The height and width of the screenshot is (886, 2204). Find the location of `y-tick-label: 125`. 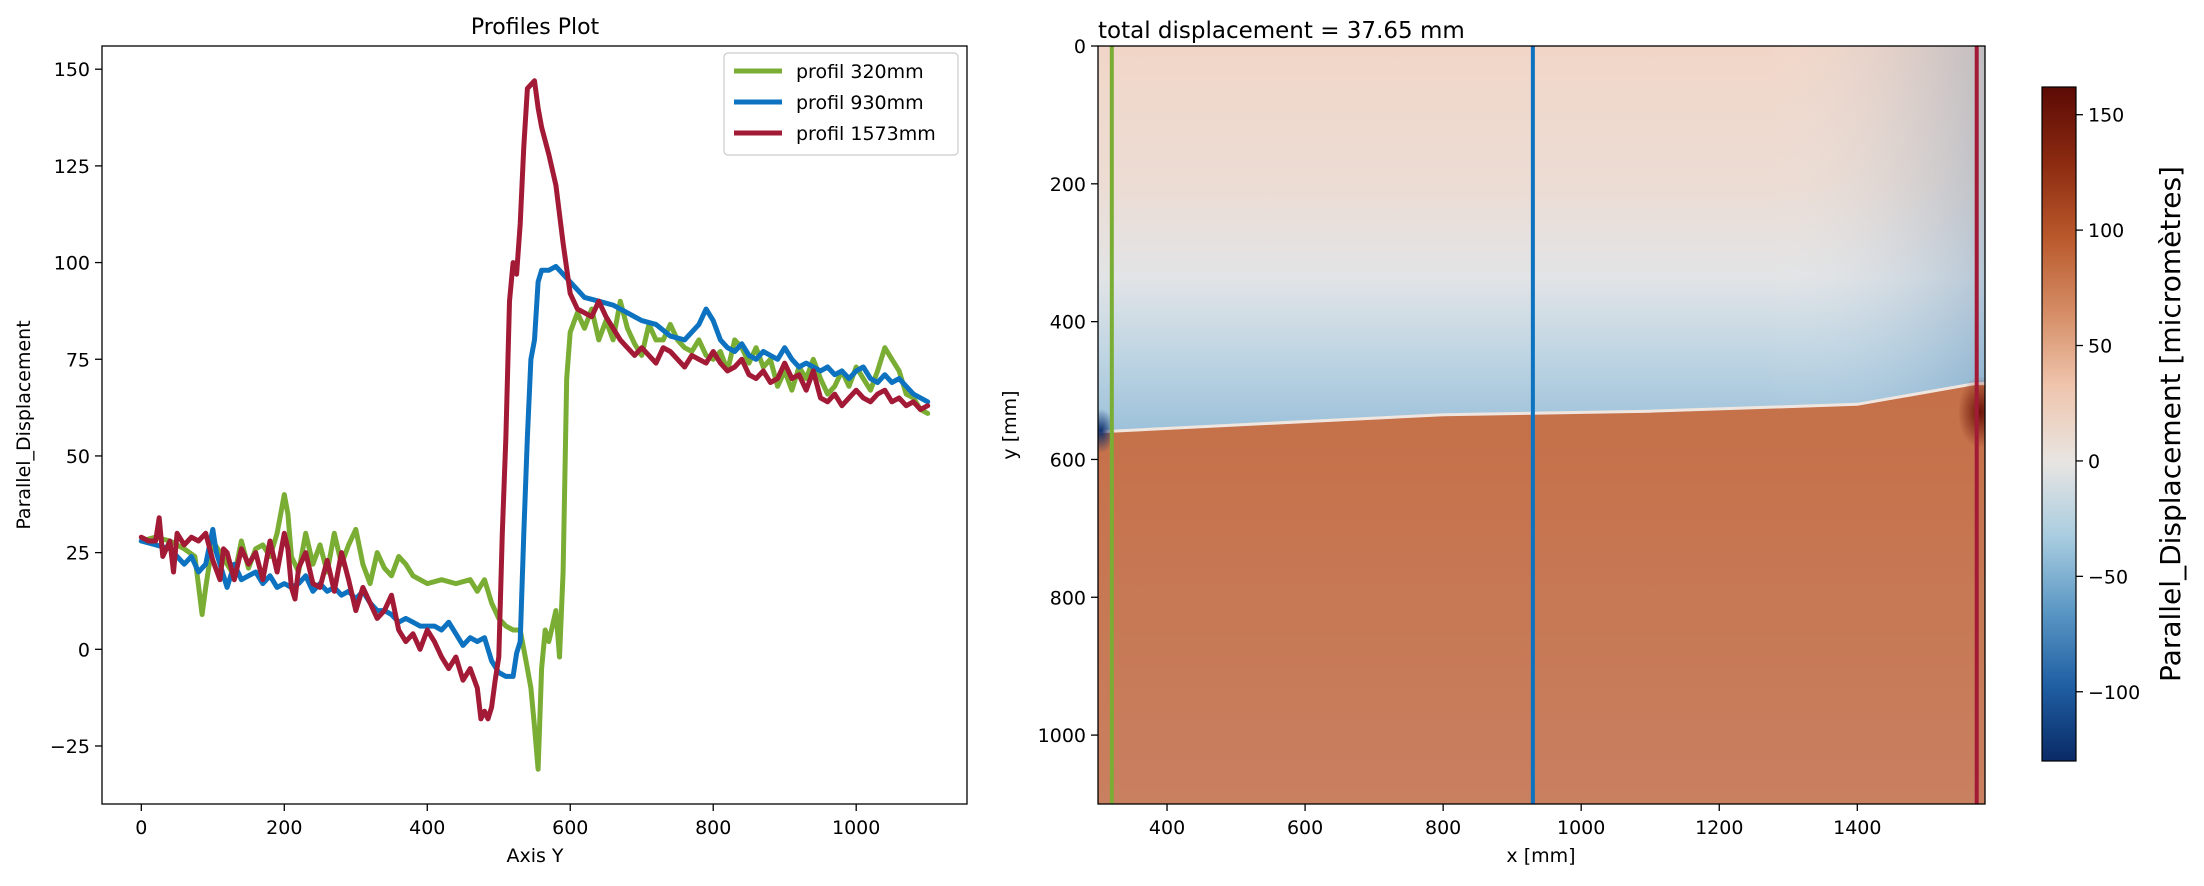

y-tick-label: 125 is located at coordinates (72, 167).